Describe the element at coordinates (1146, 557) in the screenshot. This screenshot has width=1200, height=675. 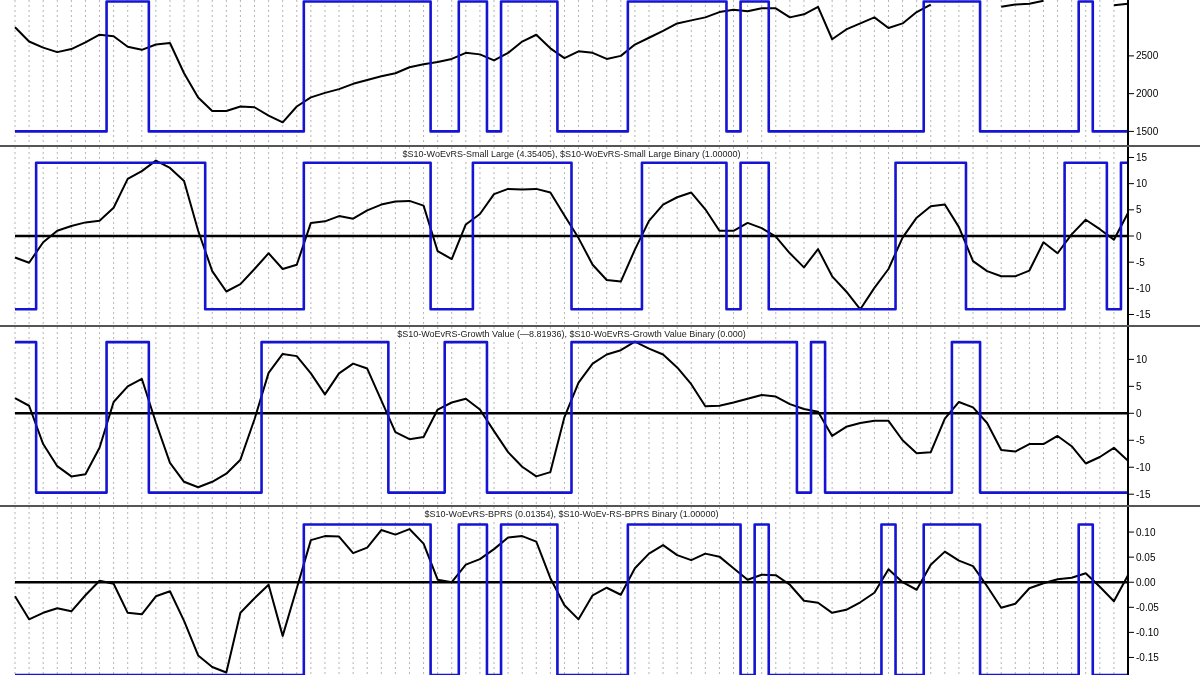
I see `y-tick-label: 0.05` at that location.